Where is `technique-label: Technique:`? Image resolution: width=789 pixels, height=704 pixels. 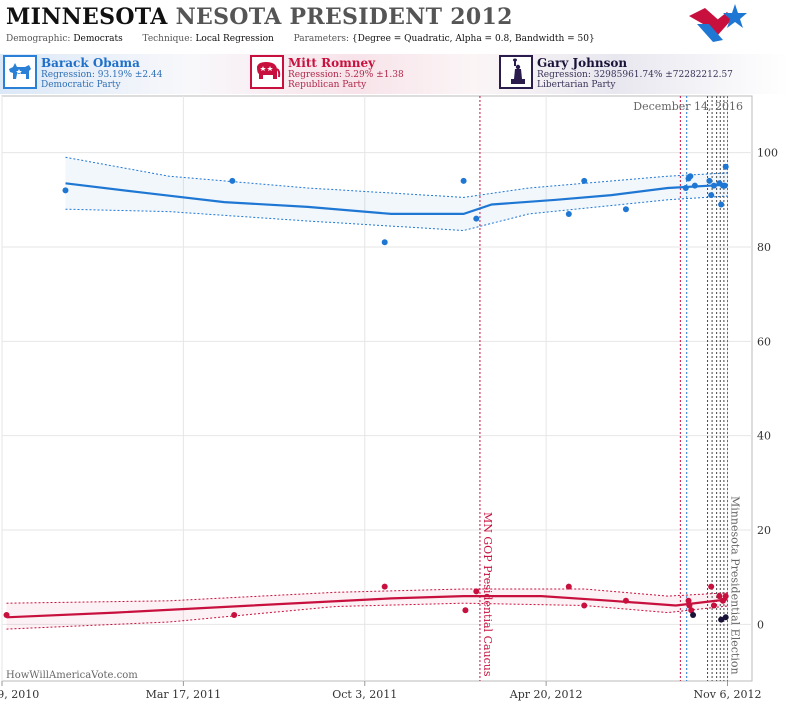 technique-label: Technique: is located at coordinates (167, 39).